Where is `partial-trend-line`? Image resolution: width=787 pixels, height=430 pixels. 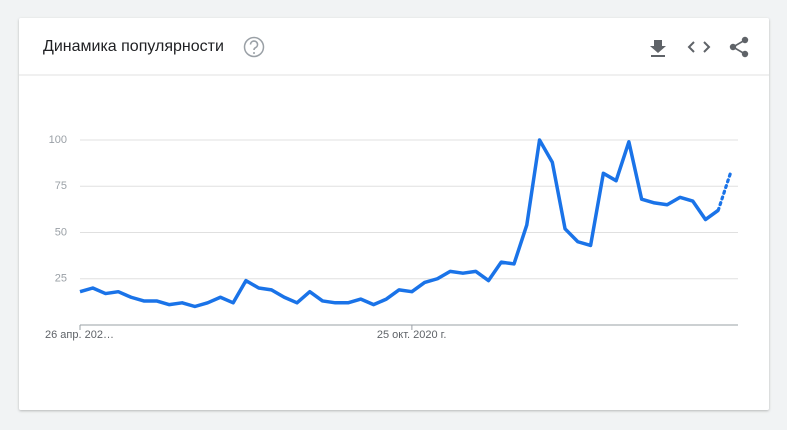 partial-trend-line is located at coordinates (724, 190).